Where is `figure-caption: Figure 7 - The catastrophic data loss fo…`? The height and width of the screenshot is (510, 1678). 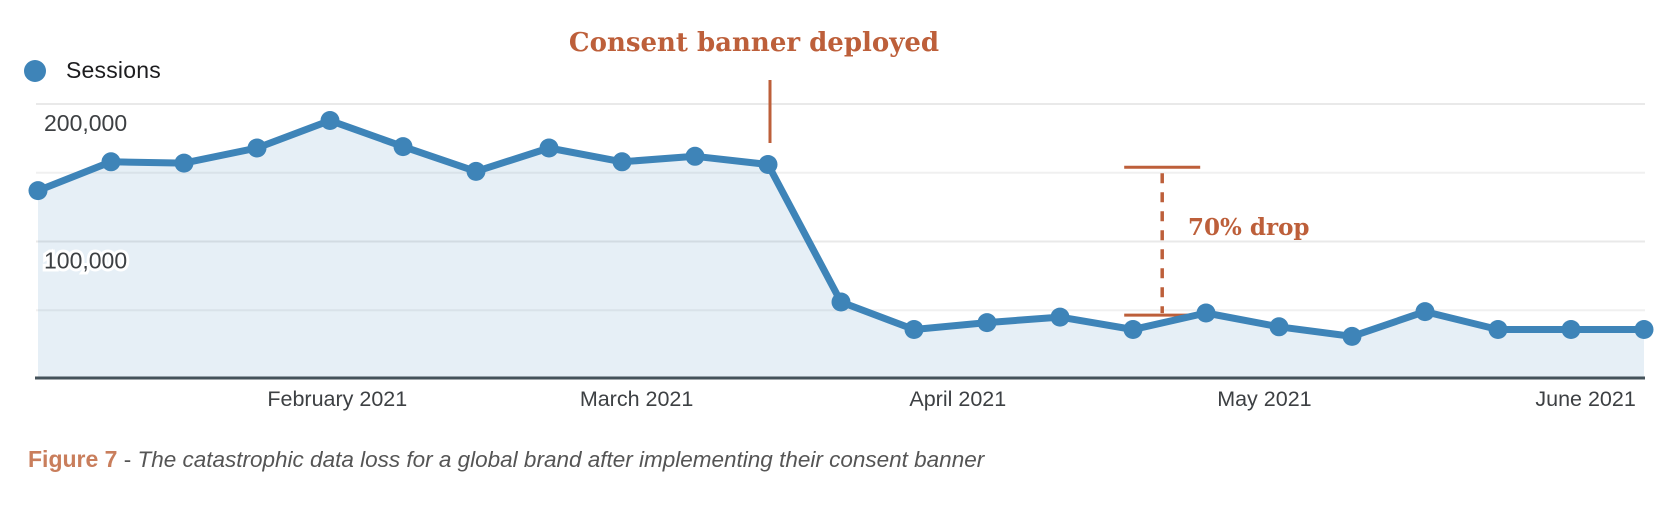
figure-caption: Figure 7 - The catastrophic data loss fo… is located at coordinates (678, 459).